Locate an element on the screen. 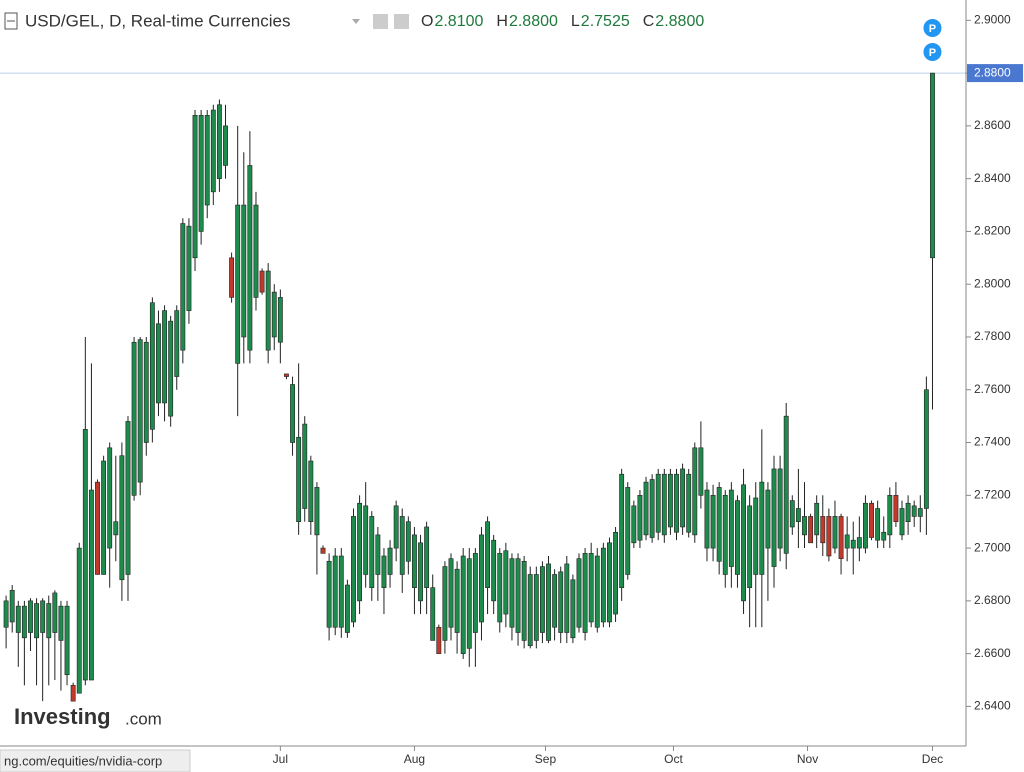  last-price-label: 2.8800 is located at coordinates (992, 72).